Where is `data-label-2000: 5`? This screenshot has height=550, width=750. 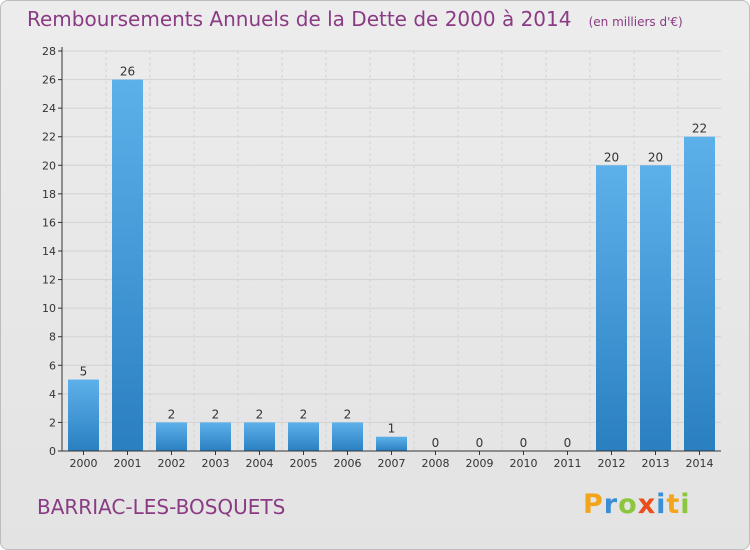 data-label-2000: 5 is located at coordinates (84, 372).